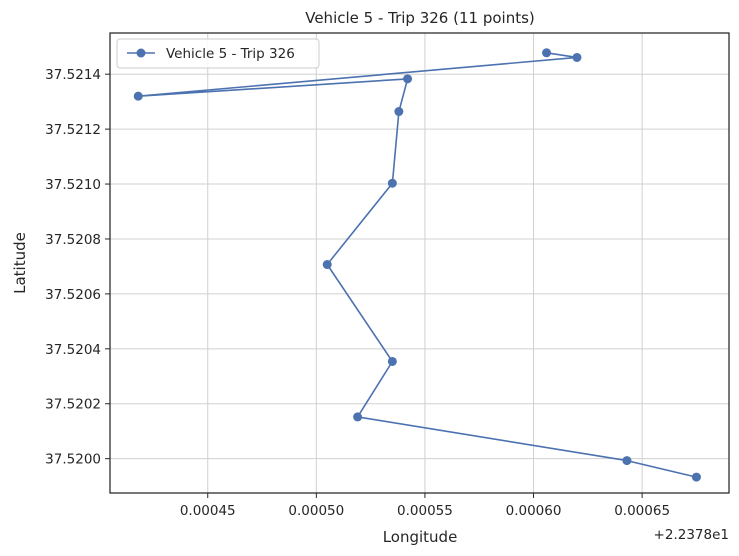 This screenshot has height=556, width=739. What do you see at coordinates (420, 18) in the screenshot?
I see `chart-title: Vehicle 5 - Trip 326 (11 points)` at bounding box center [420, 18].